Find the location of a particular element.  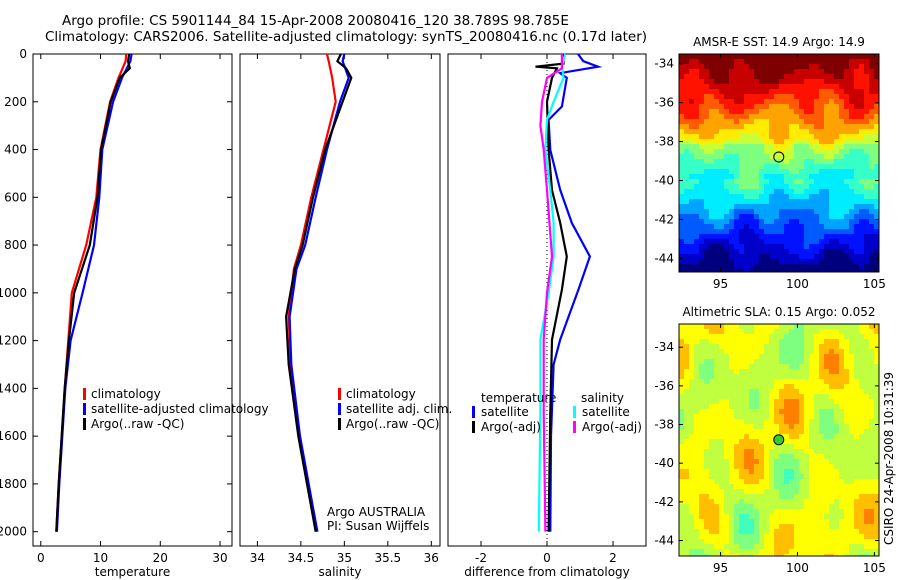

x-tick-label: 95 is located at coordinates (720, 568).